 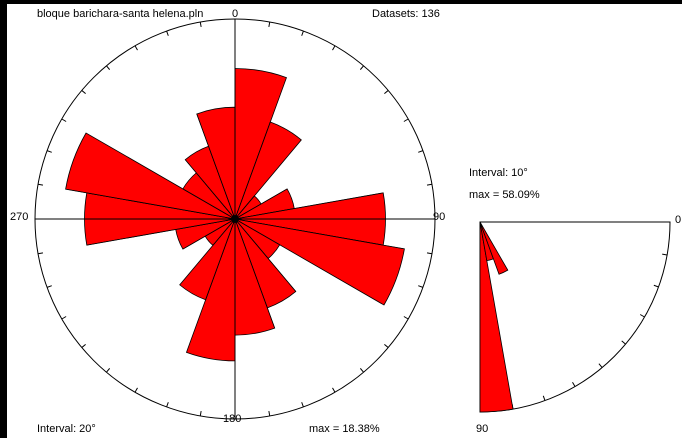 I want to click on datasets-label: Datasets: 136, so click(x=406, y=14).